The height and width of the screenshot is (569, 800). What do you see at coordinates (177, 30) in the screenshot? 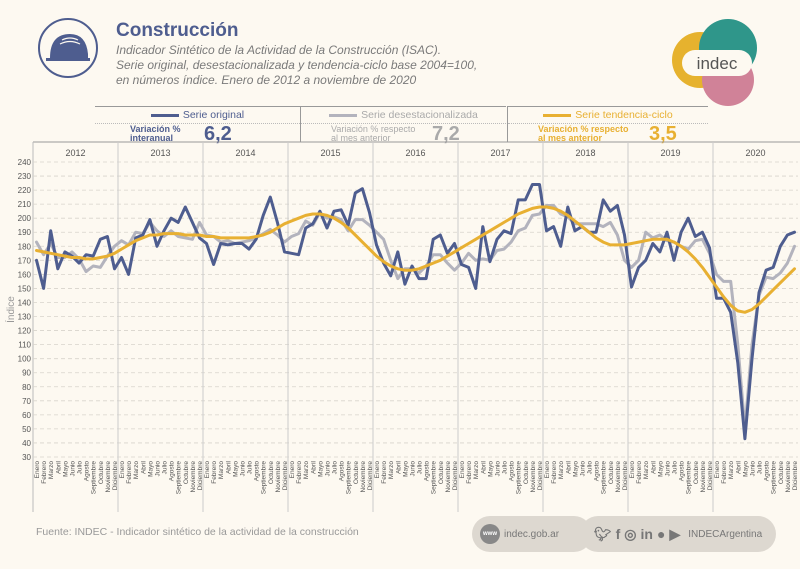
I see `page-title: Construcción` at bounding box center [177, 30].